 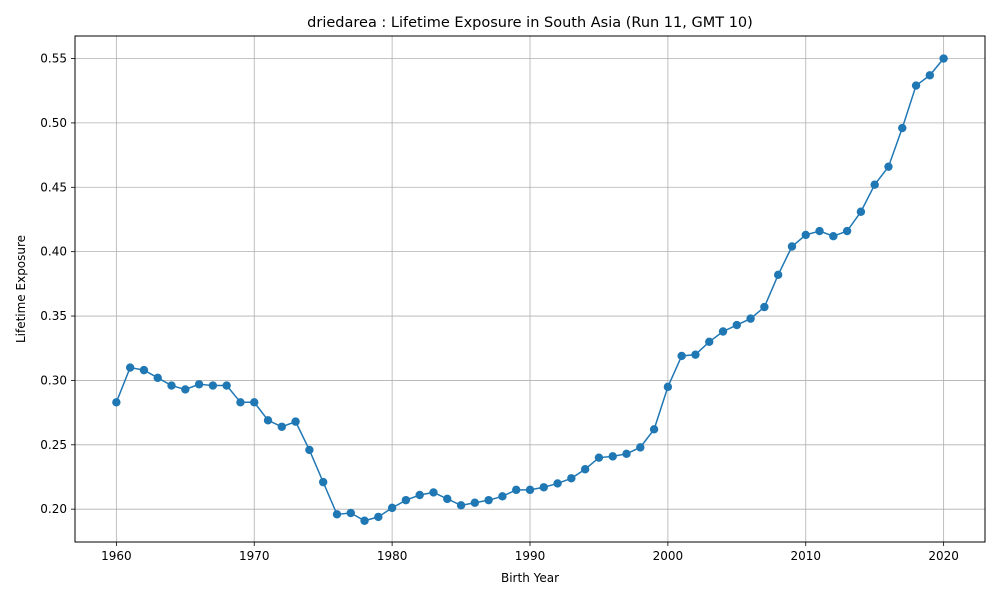 I want to click on x-tick-label: 2000, so click(x=668, y=556).